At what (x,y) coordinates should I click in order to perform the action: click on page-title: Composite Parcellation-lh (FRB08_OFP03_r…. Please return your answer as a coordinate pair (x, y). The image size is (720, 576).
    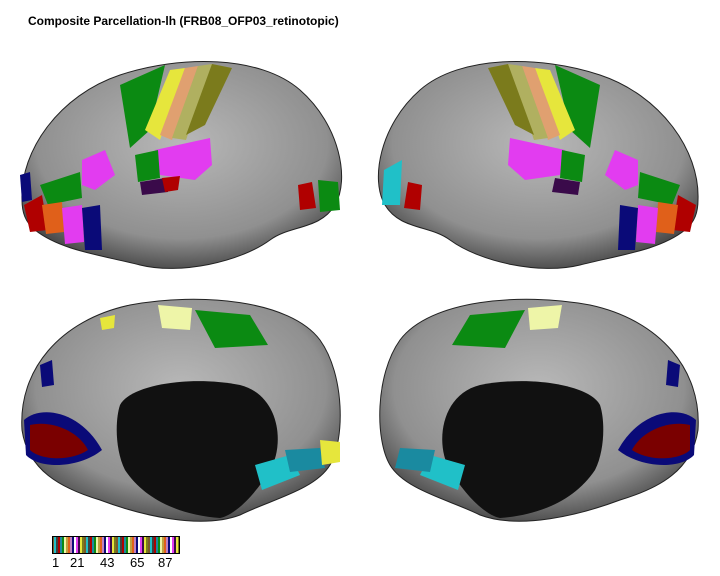
    Looking at the image, I should click on (183, 21).